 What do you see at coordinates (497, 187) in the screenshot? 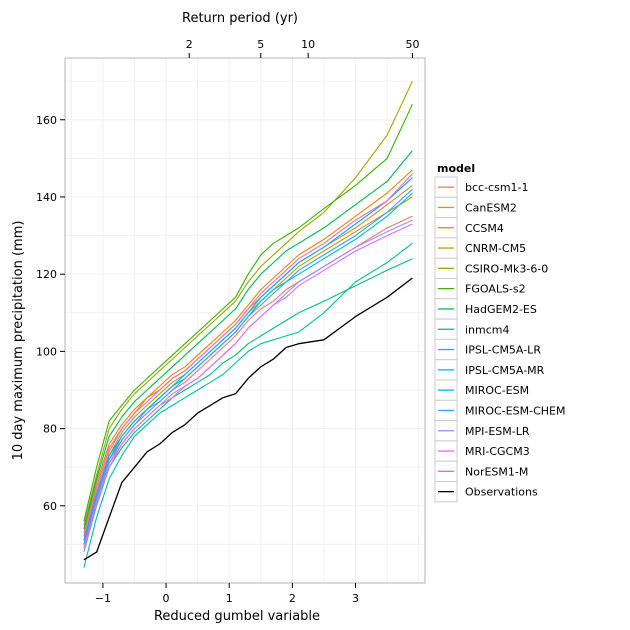
I see `legend-label: bcc-csm1-1` at bounding box center [497, 187].